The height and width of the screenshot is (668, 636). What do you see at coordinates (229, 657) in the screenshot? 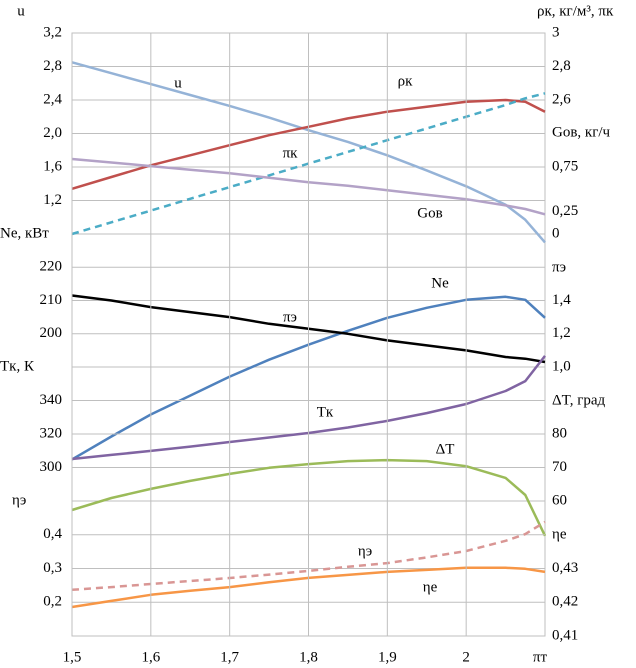
I see `x-tick-label: 1,7` at bounding box center [229, 657].